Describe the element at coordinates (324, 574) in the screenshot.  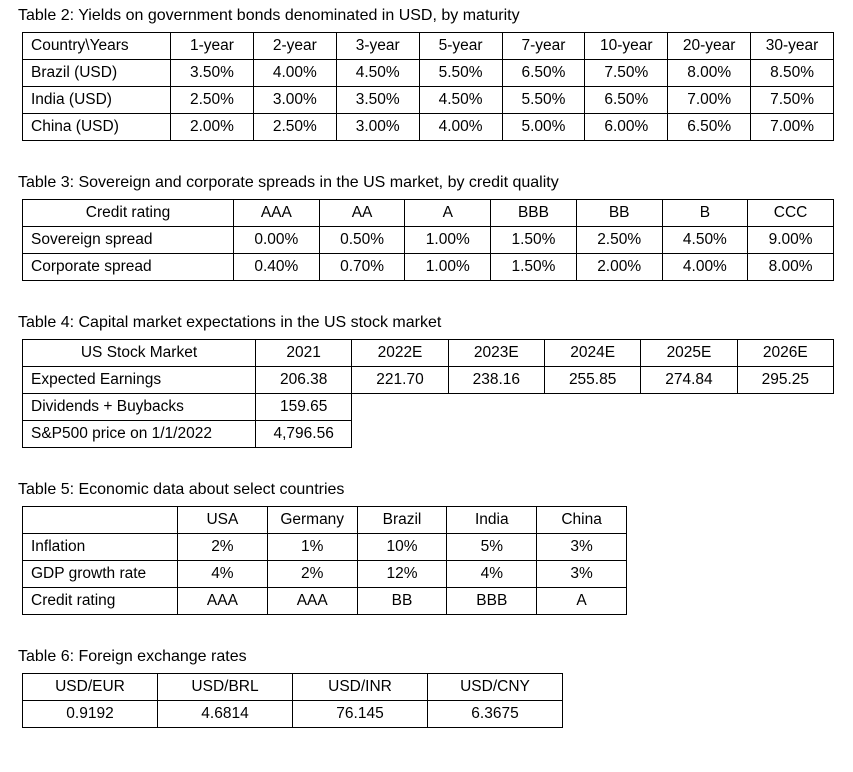
I see `table-row: GDP growth rate 4% 2% 12% 4% 3%` at that location.